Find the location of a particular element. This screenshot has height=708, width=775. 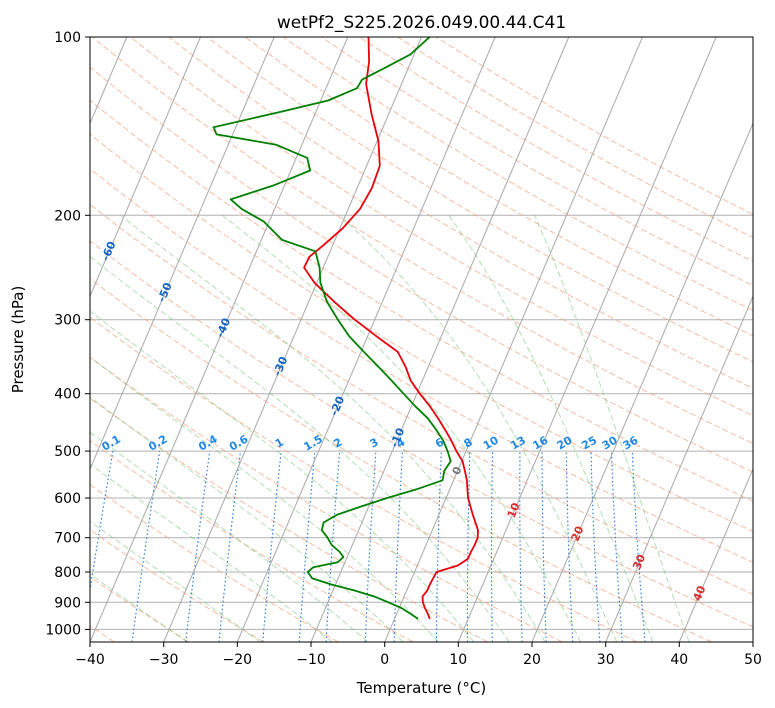

x-tick-label: −20 is located at coordinates (238, 660).